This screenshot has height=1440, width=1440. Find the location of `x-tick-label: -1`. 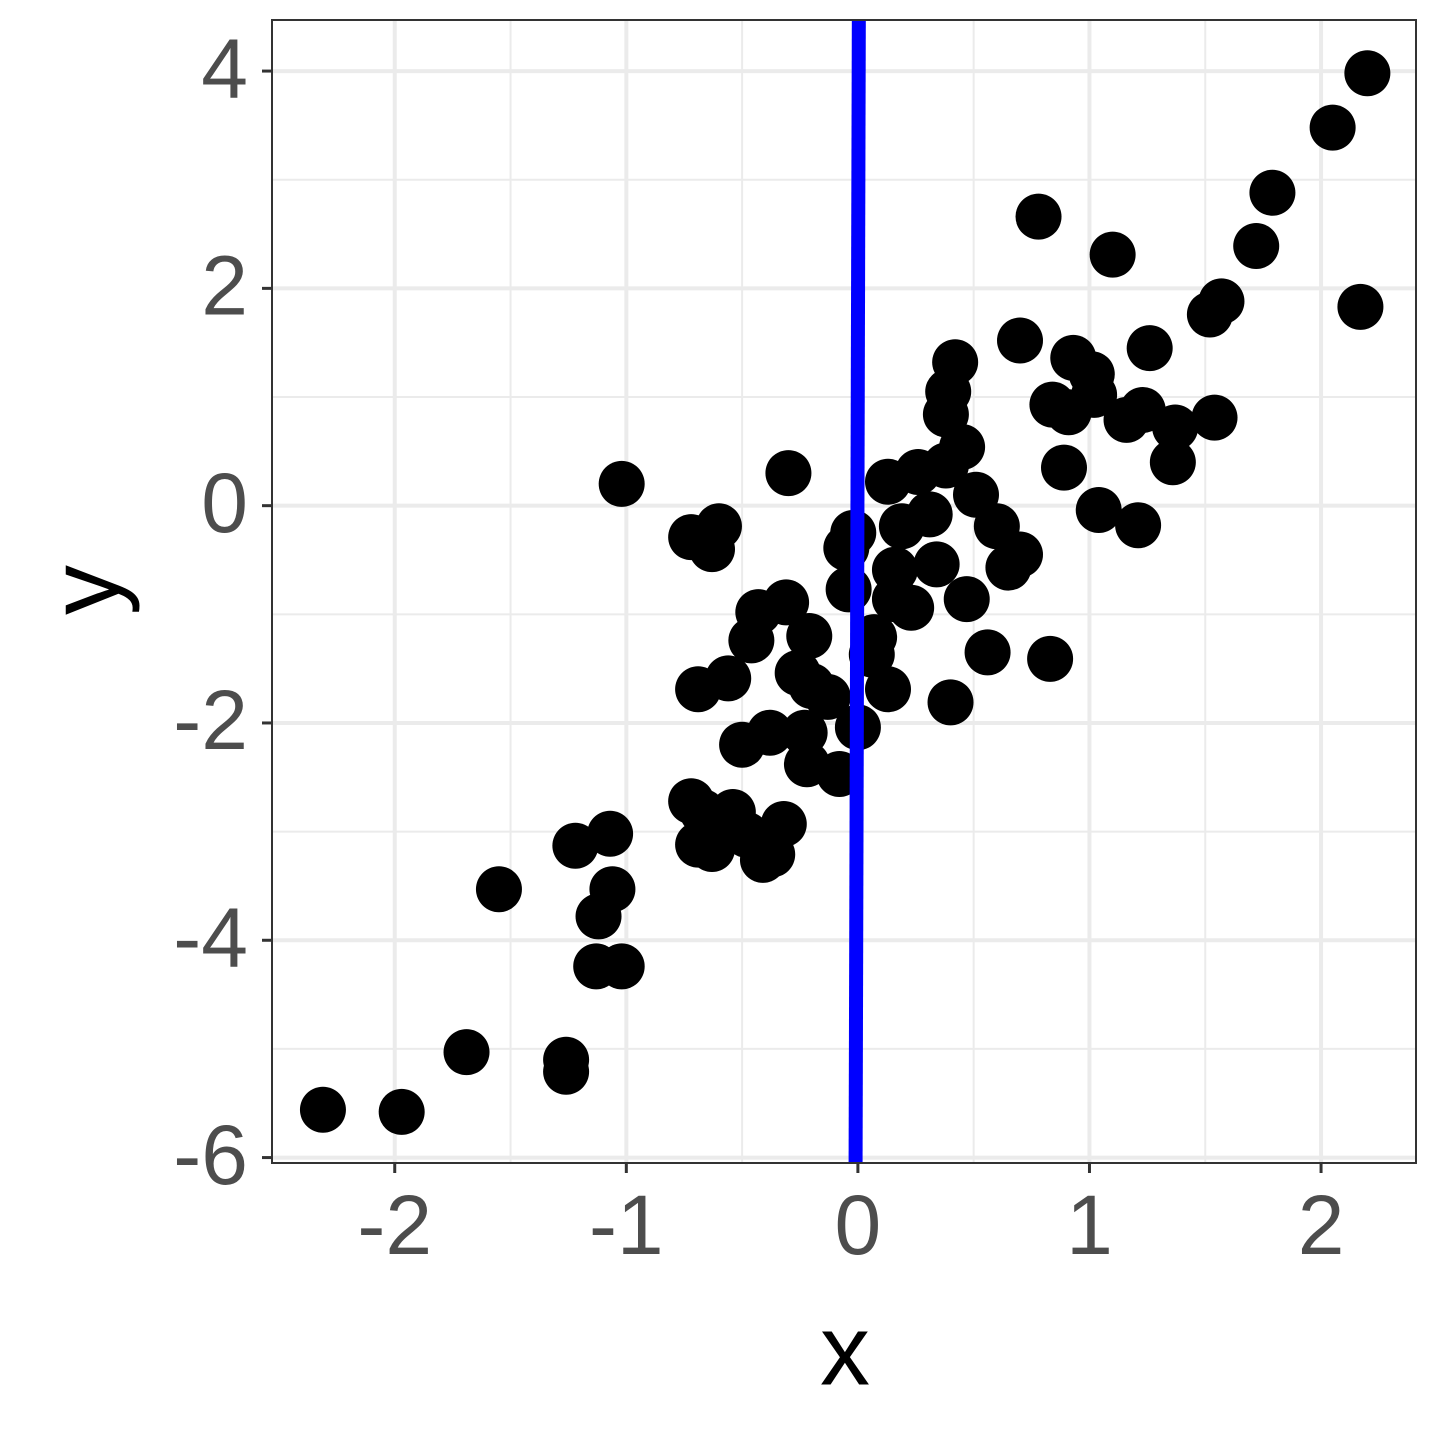

x-tick-label: -1 is located at coordinates (626, 1225).